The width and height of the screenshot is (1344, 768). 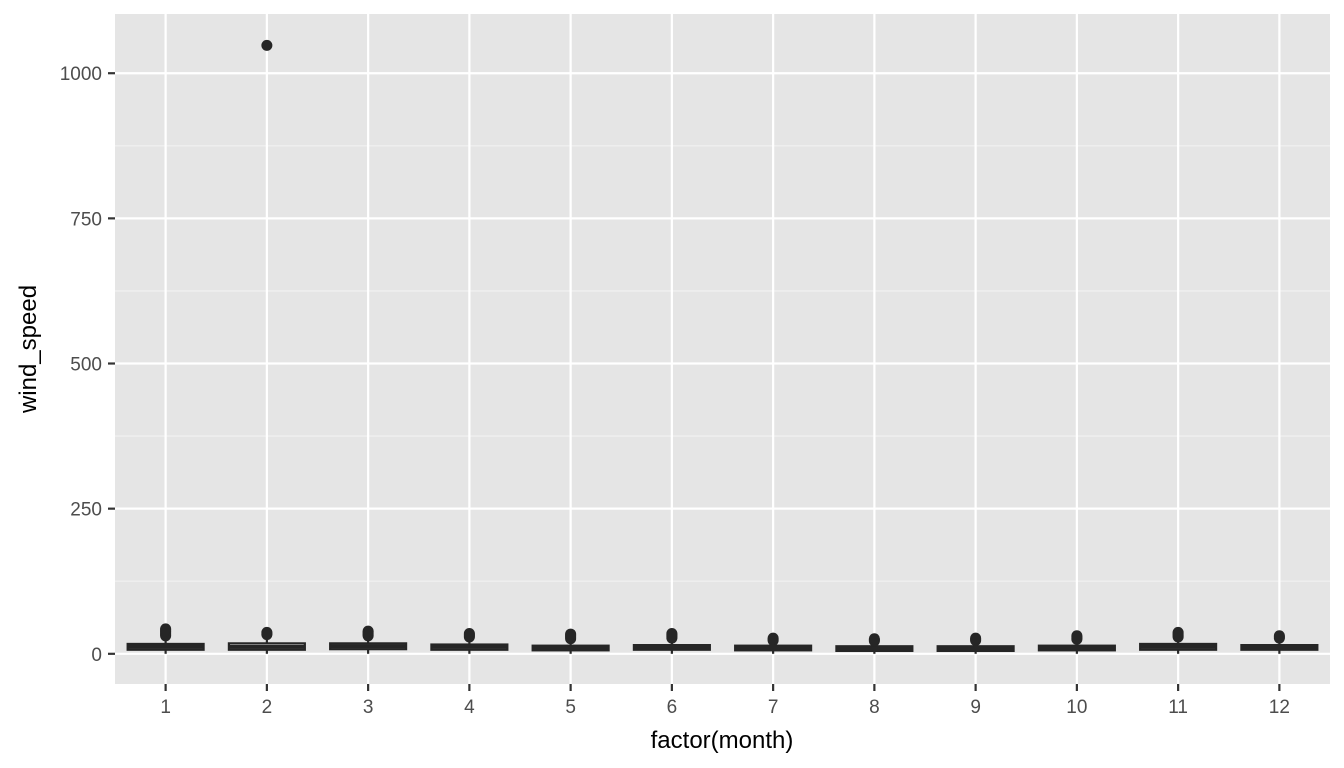 I want to click on x-axis: 1 2 3 4 5 6 7 8 9 10 11 12, so click(x=725, y=701).